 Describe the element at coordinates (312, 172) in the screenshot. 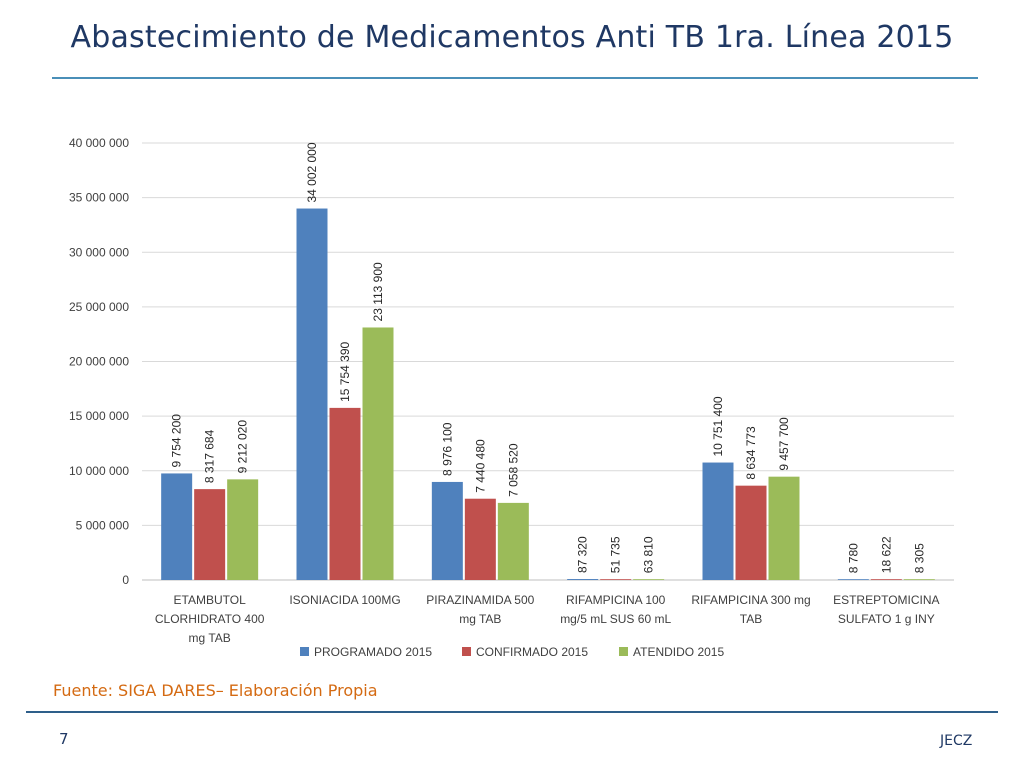

I see `data-label: 34 002 000` at that location.